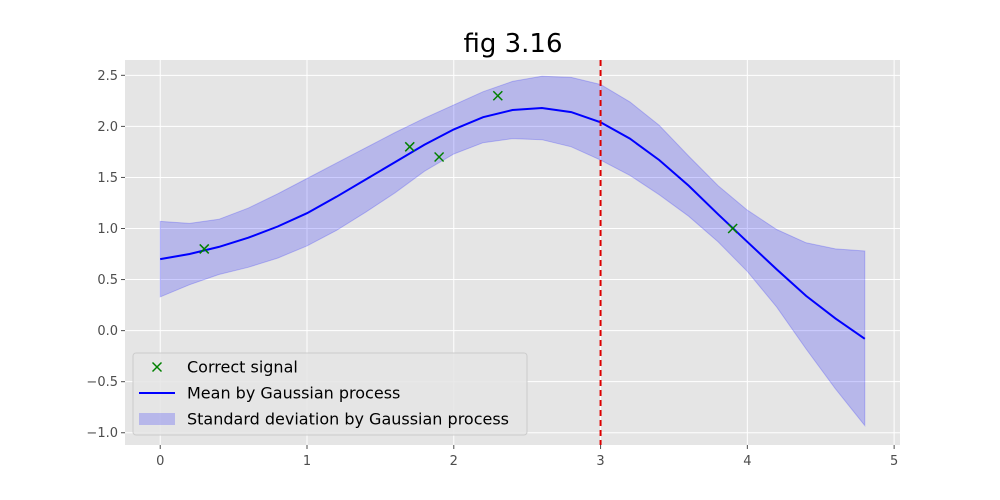 The height and width of the screenshot is (500, 1000). What do you see at coordinates (107, 331) in the screenshot?
I see `y-tick-label: 0.0` at bounding box center [107, 331].